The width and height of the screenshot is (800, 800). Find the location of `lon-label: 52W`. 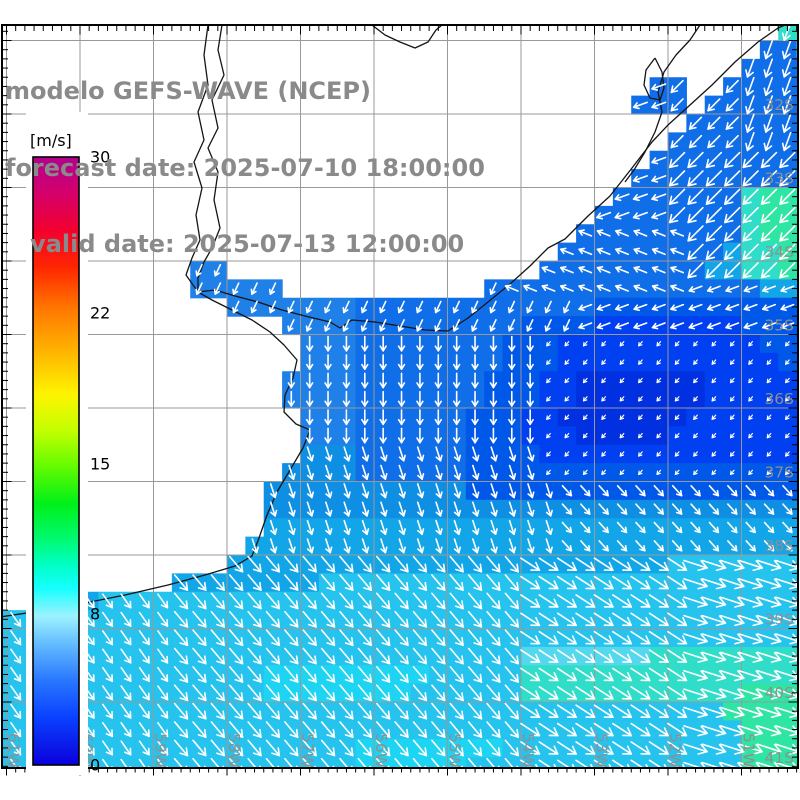

lon-label: 52W is located at coordinates (675, 750).